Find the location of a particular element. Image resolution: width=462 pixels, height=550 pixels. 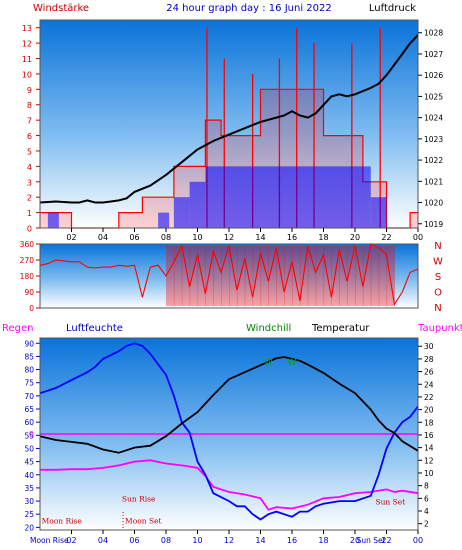

left-axis-tick-label: 35 is located at coordinates (29, 488).